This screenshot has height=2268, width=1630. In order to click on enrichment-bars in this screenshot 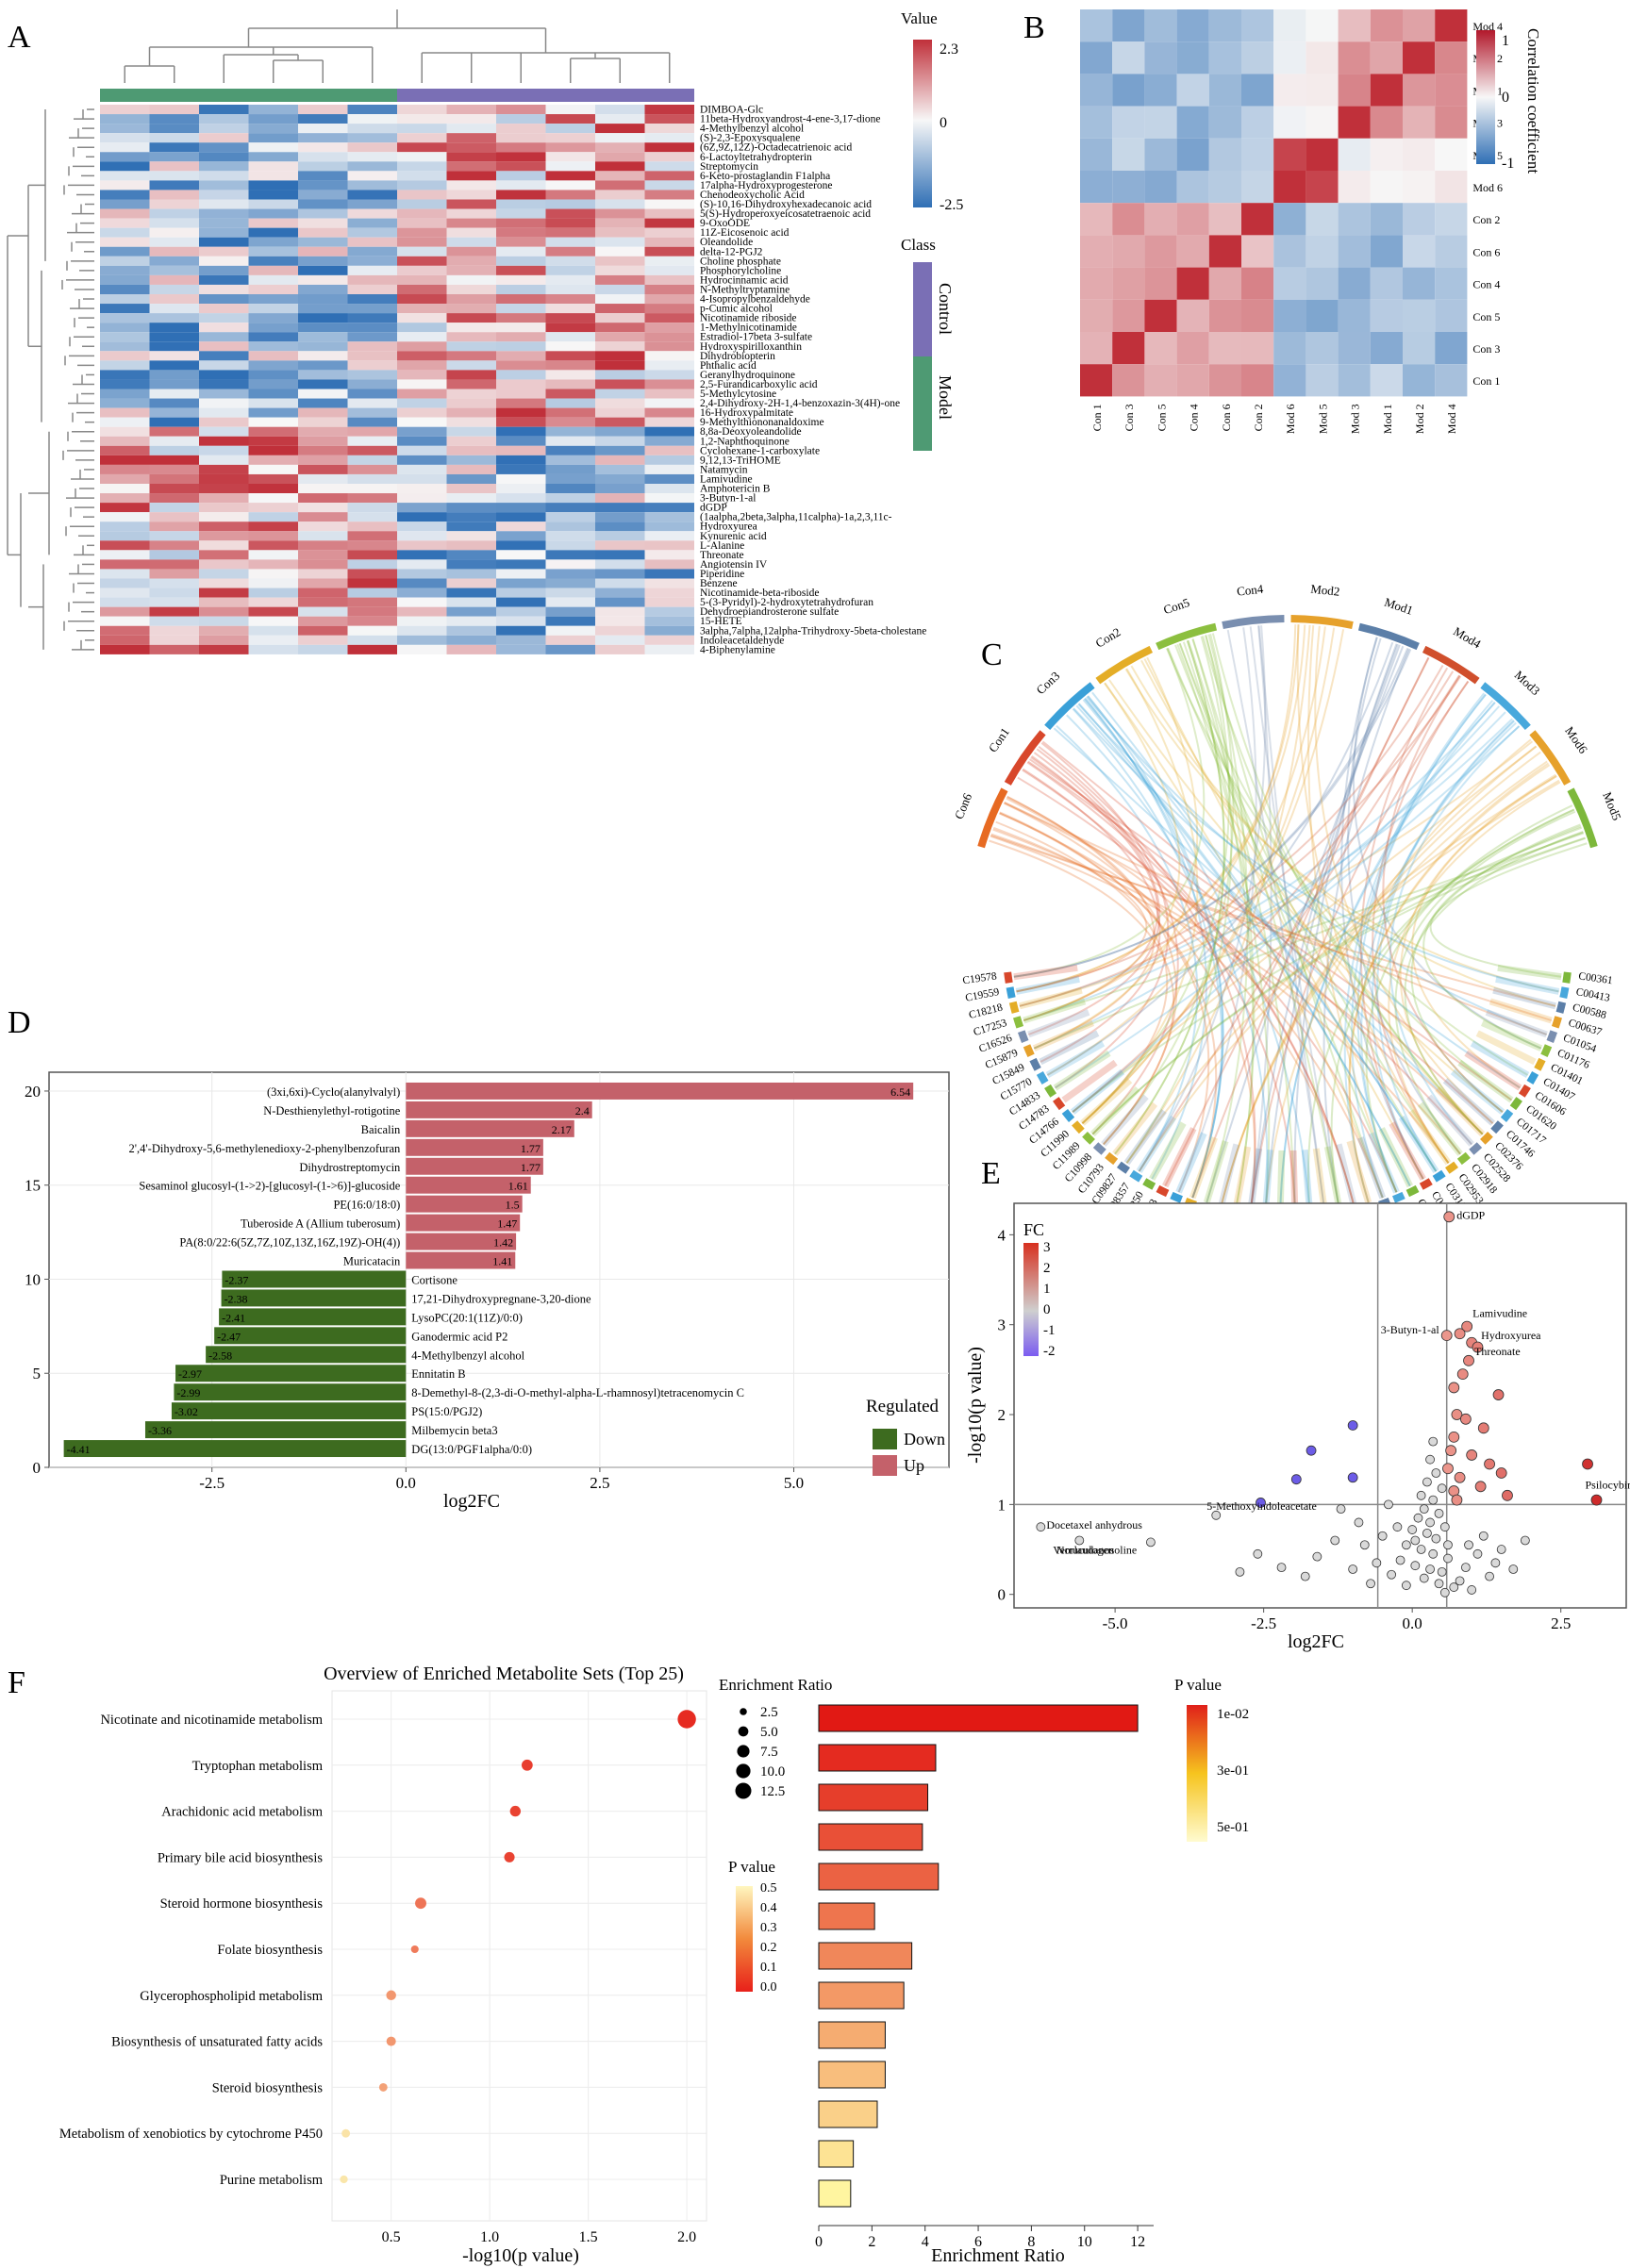, I will do `click(979, 1956)`.